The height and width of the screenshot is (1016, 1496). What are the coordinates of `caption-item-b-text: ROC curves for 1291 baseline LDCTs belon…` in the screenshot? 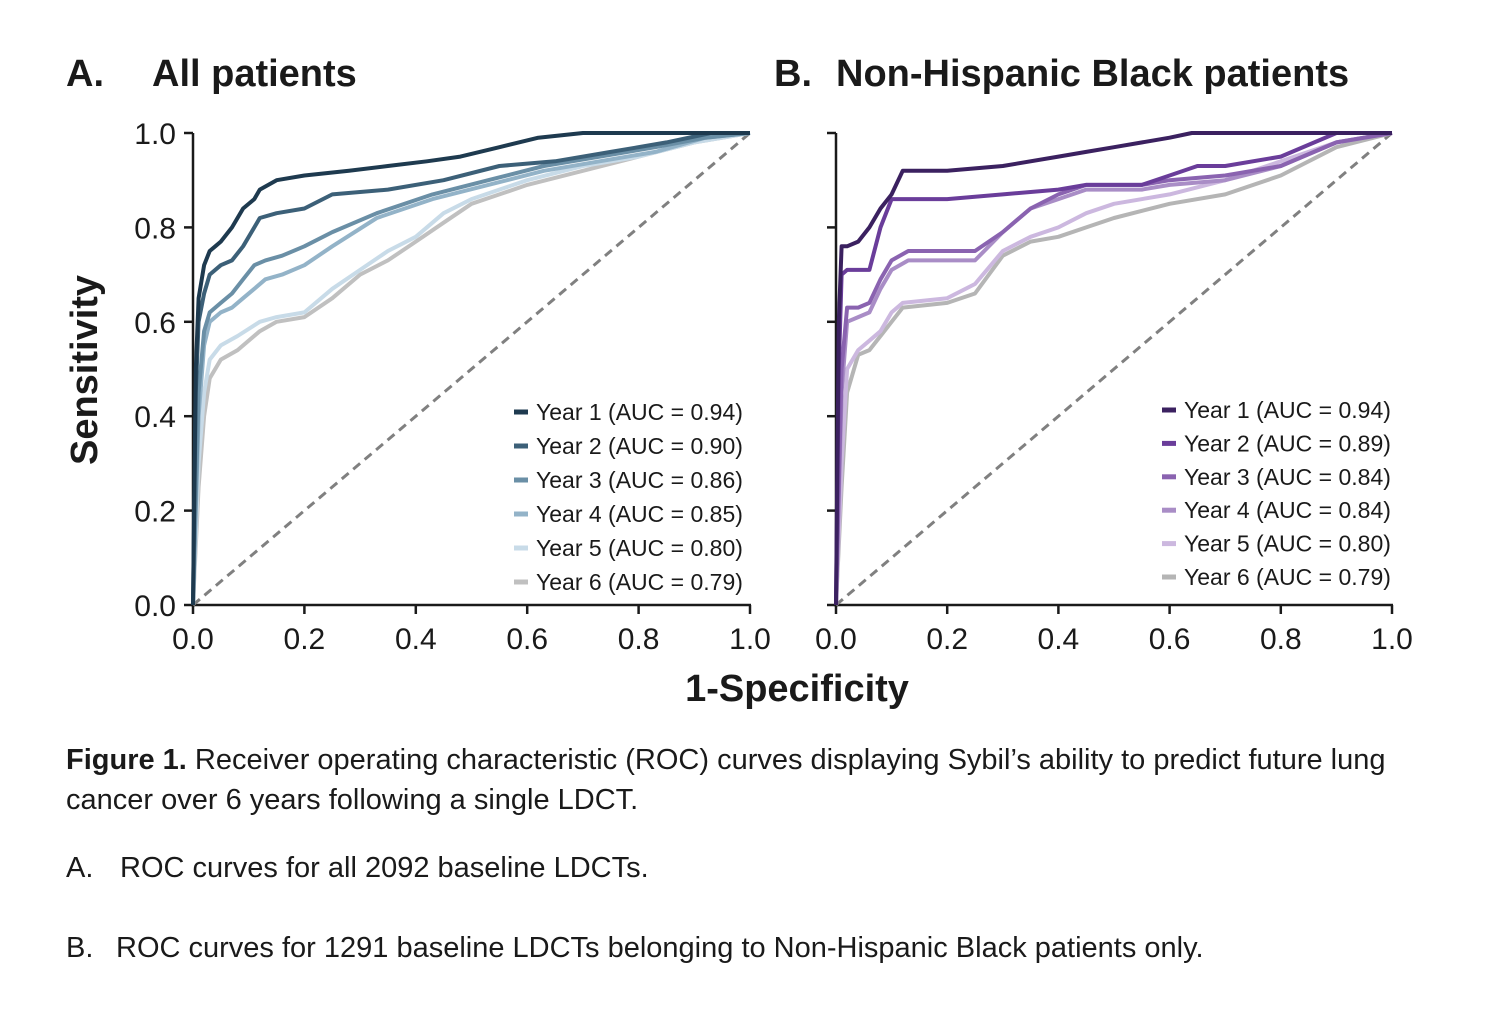 It's located at (660, 948).